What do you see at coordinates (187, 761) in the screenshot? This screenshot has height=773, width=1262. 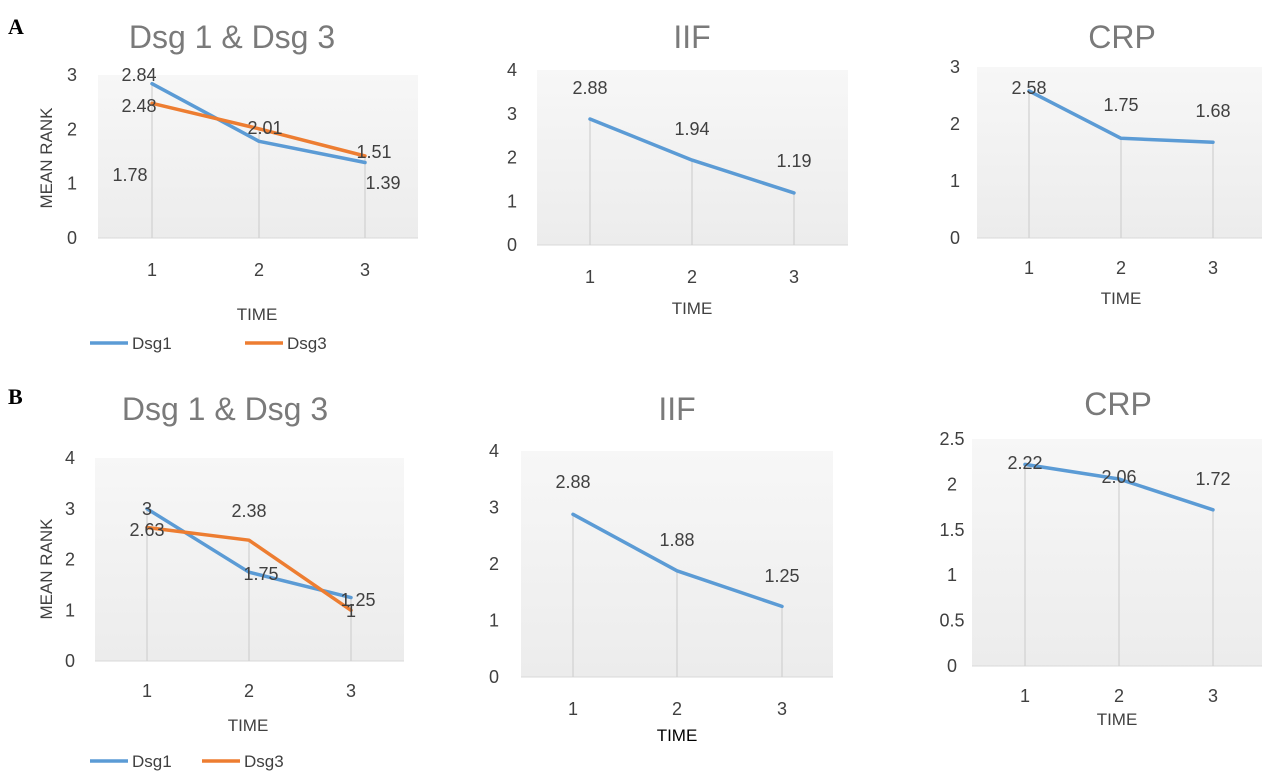 I see `legend: Dsg1 Dsg3` at bounding box center [187, 761].